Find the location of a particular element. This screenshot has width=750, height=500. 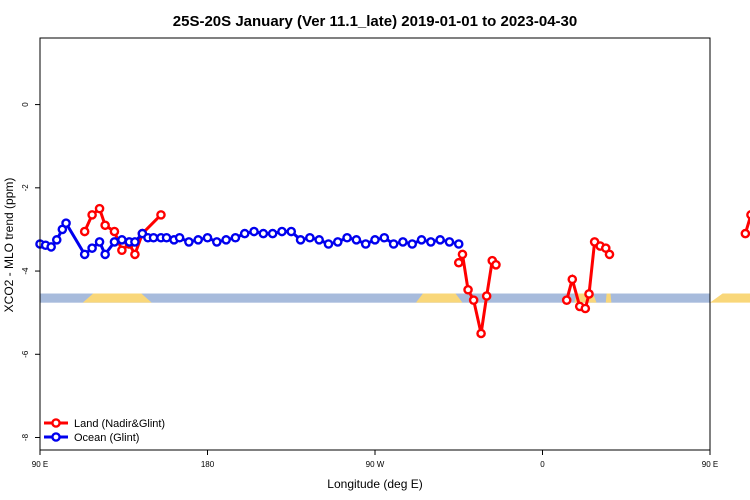

y-tick-label: -2 is located at coordinates (25, 188).